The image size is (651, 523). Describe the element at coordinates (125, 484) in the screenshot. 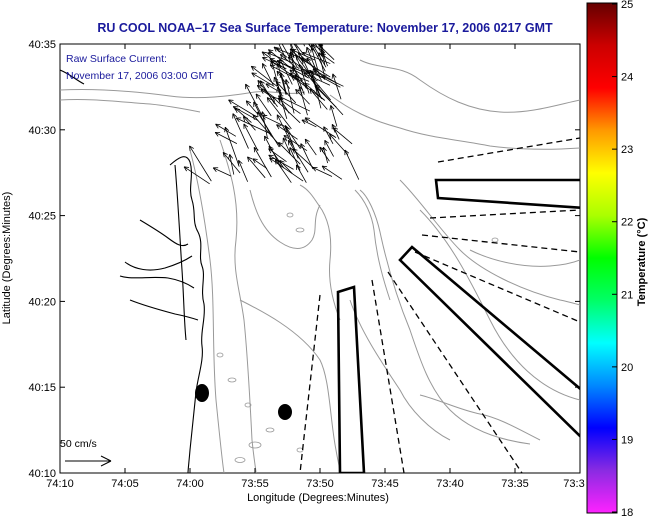

I see `x-tick-label: 74:05` at that location.